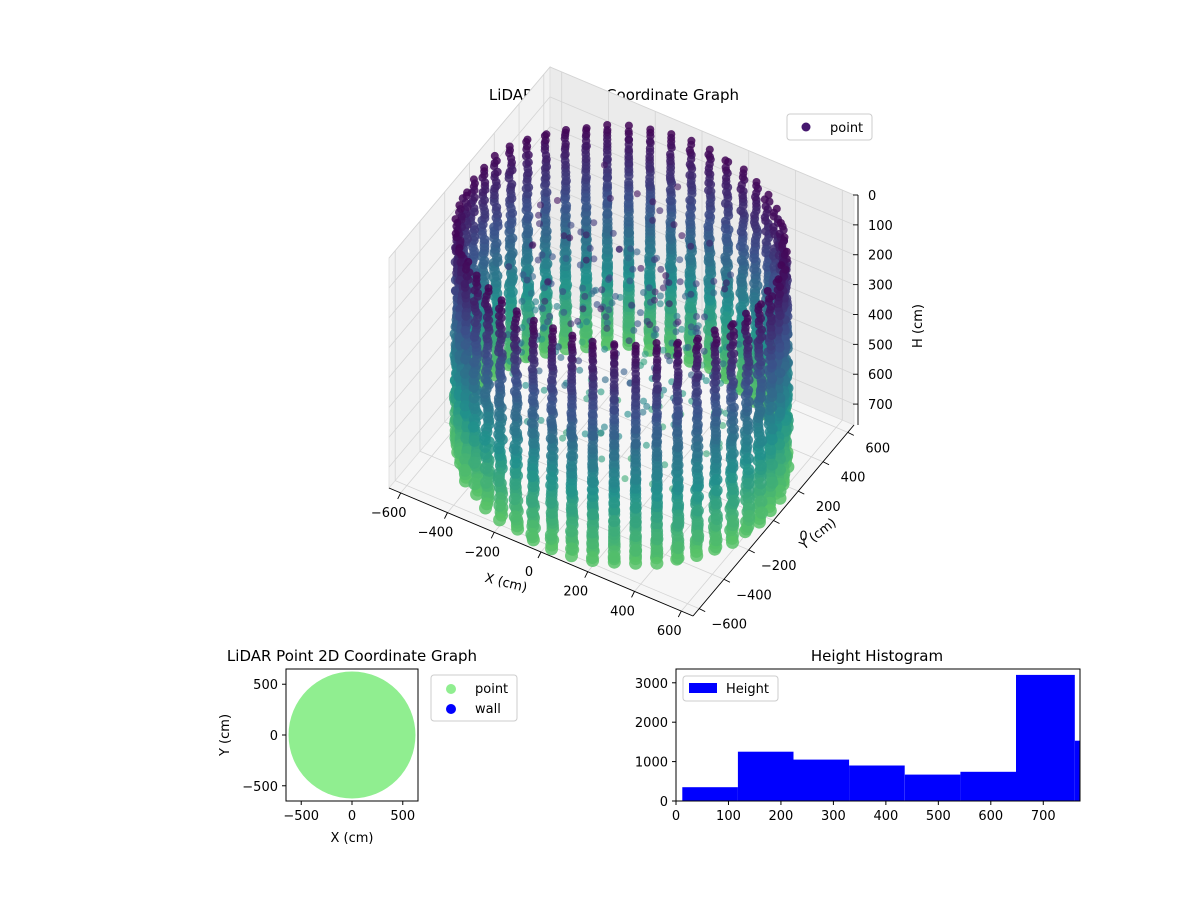  I want to click on 2d-x-tick-label: 500, so click(402, 816).